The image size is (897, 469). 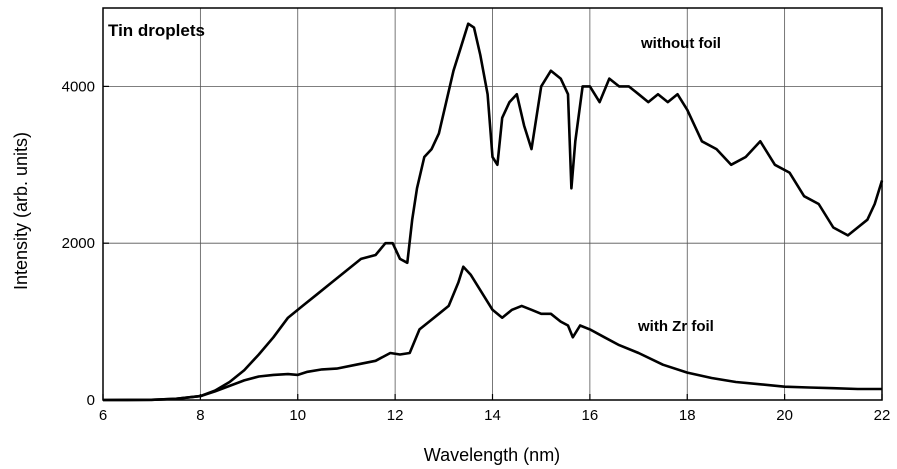 I want to click on x-tick-label: 6, so click(x=103, y=415).